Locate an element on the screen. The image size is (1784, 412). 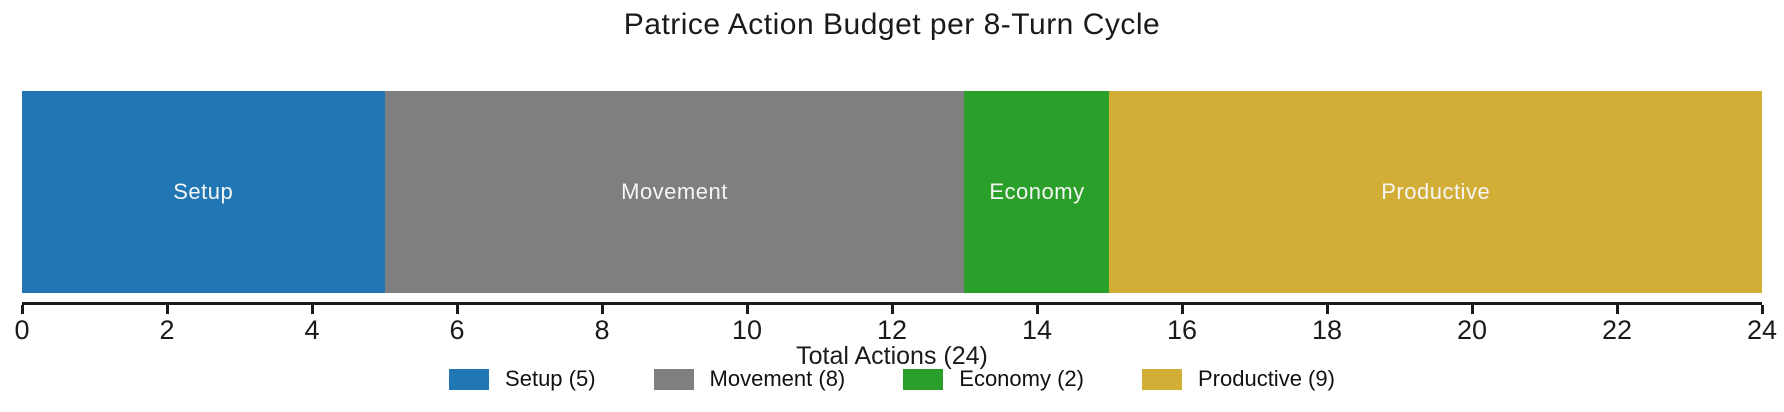
x-axis-ticks: 0 2 4 6 8 10 12 14 16 18 20 22 24 is located at coordinates (895, 327).